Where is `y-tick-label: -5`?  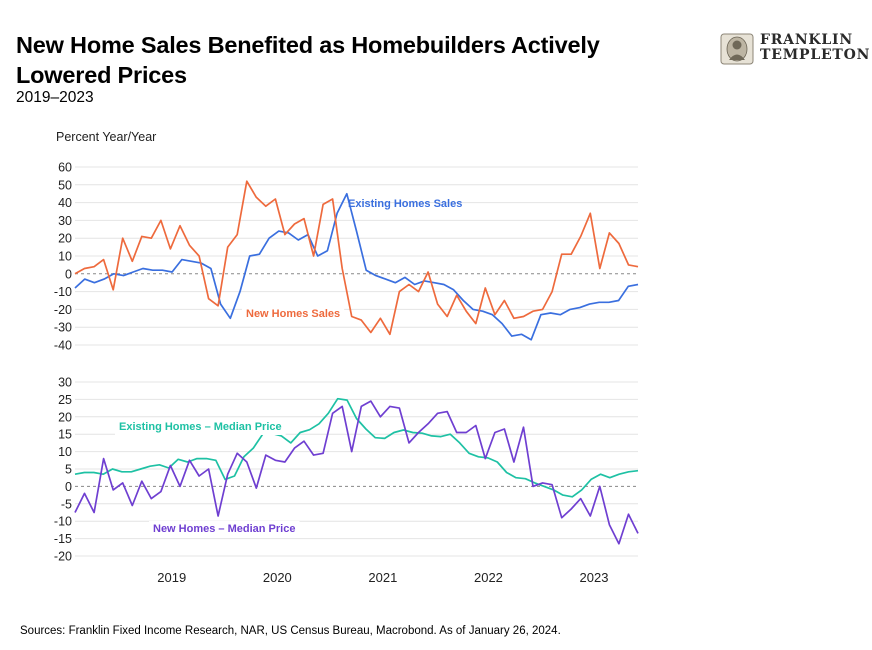
y-tick-label: -5 is located at coordinates (66, 504).